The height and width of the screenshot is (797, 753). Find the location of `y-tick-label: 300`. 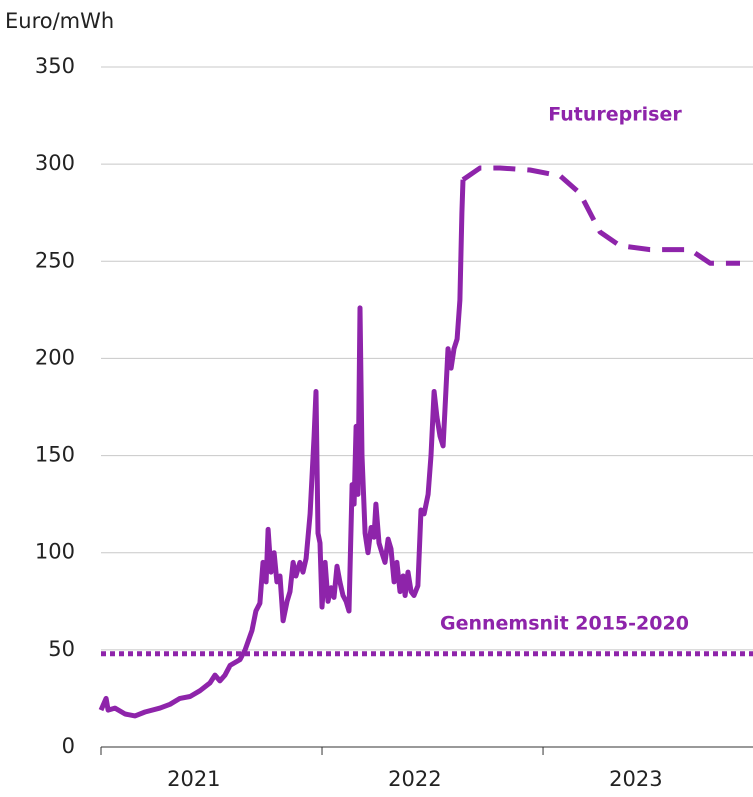

y-tick-label: 300 is located at coordinates (55, 163).